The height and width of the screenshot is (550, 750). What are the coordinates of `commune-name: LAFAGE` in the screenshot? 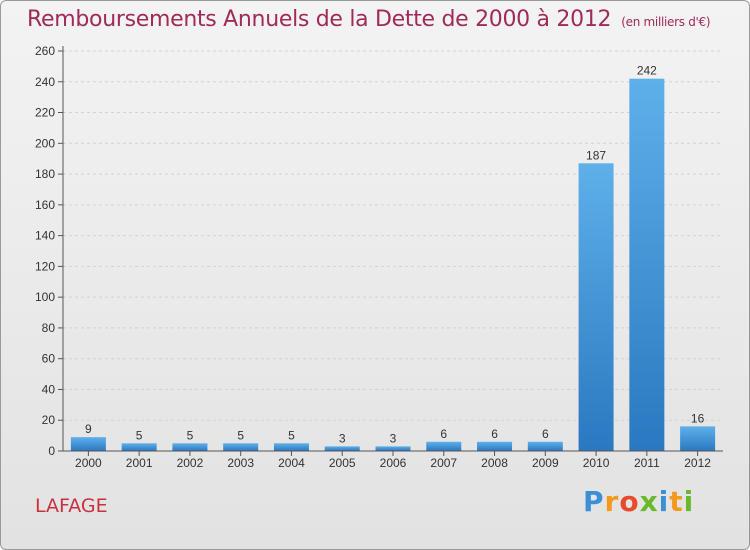 It's located at (71, 506).